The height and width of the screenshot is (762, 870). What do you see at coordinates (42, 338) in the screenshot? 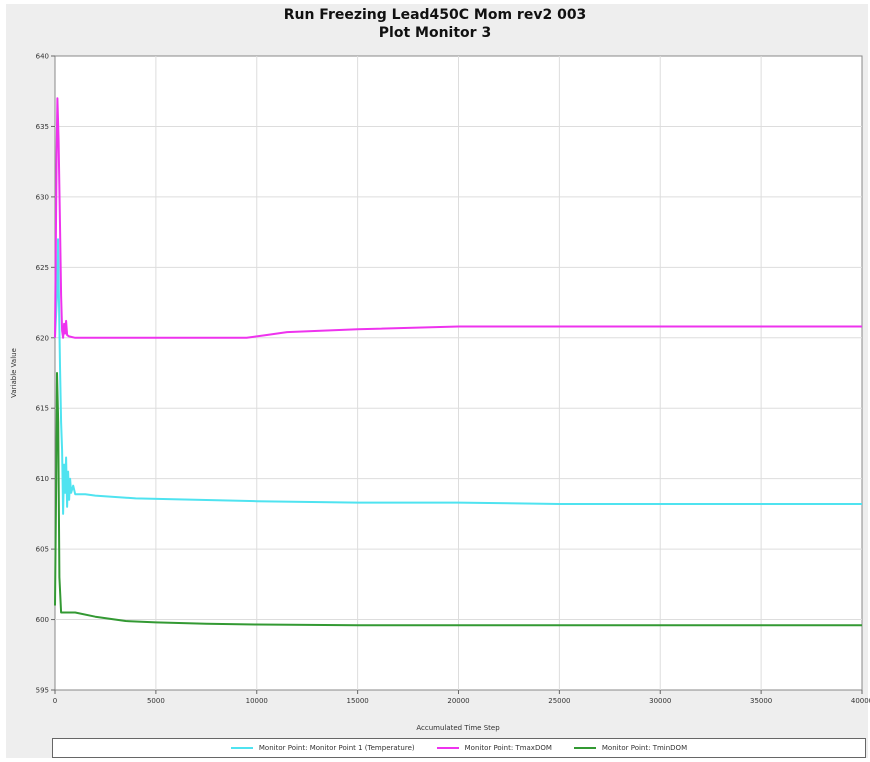
I see `y-tick-label: 620` at bounding box center [42, 338].